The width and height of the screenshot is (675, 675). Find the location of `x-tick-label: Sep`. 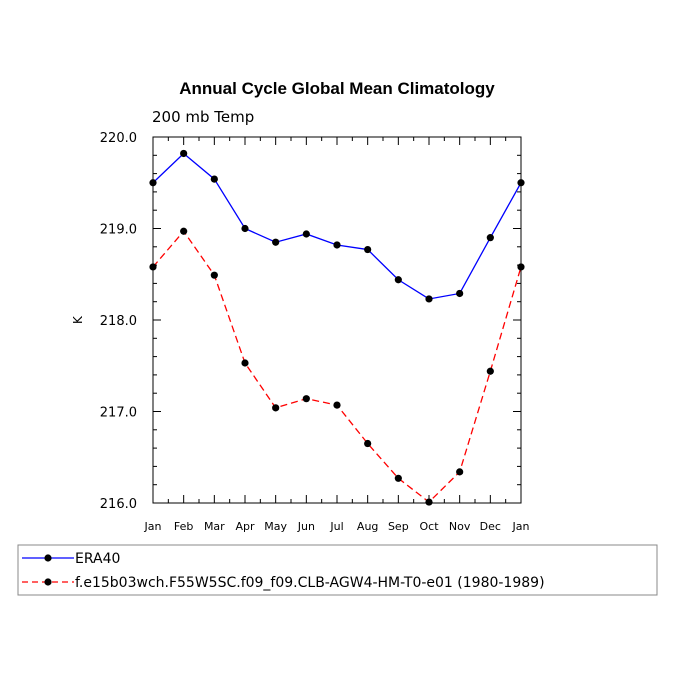

x-tick-label: Sep is located at coordinates (398, 526).